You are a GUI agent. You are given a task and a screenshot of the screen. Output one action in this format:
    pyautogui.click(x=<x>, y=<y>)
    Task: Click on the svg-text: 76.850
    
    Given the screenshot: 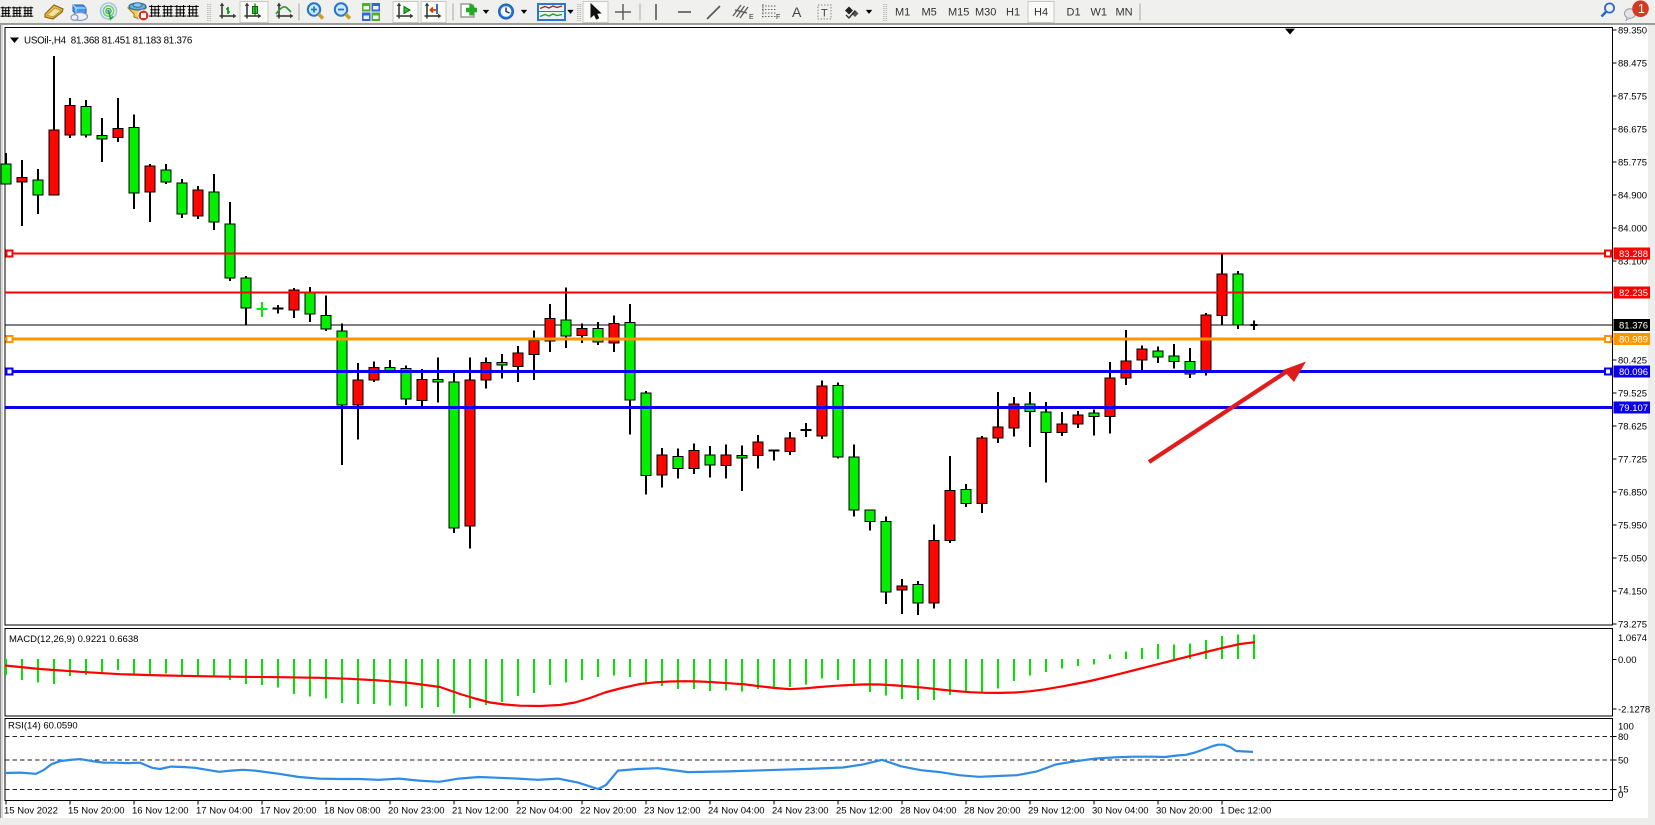 What is the action you would take?
    pyautogui.click(x=1632, y=492)
    